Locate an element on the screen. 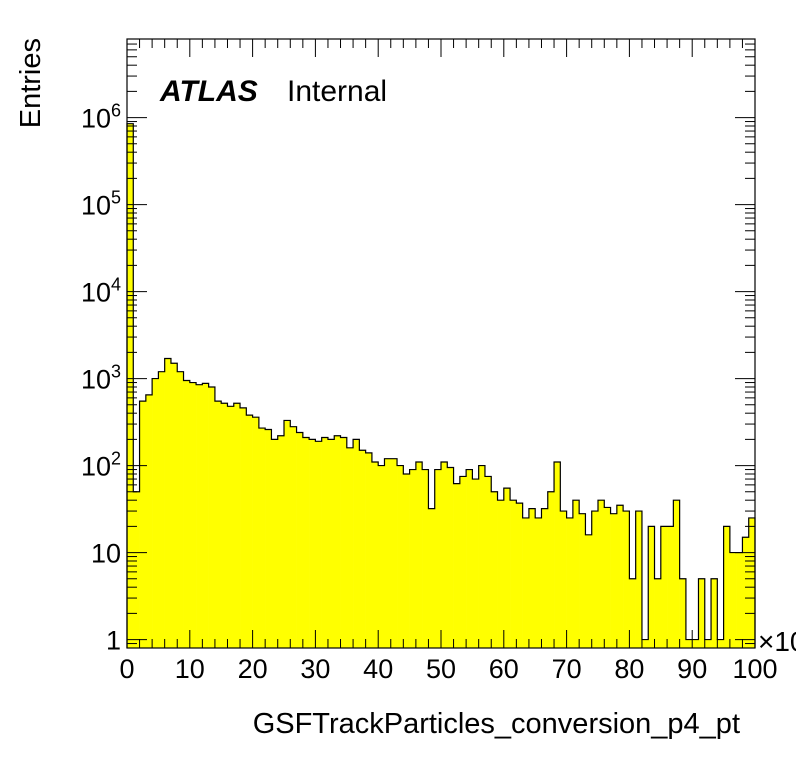 This screenshot has height=772, width=796. x-tick-label: 50 is located at coordinates (441, 669).